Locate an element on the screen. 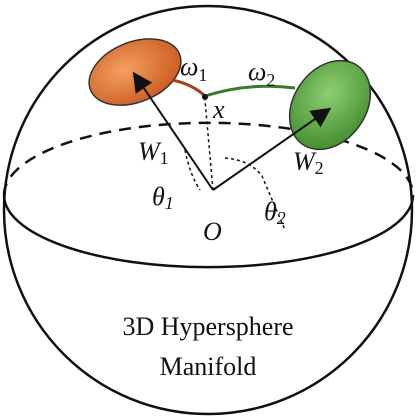 Image resolution: width=417 pixels, height=417 pixels. caption-line2: Manifold is located at coordinates (208, 366).